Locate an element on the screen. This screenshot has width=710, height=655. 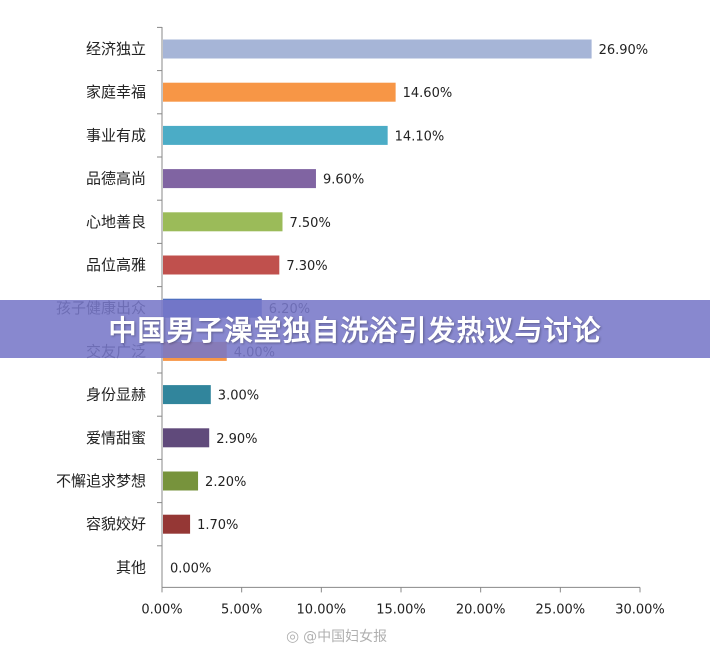
category-label: 其他 is located at coordinates (131, 567).